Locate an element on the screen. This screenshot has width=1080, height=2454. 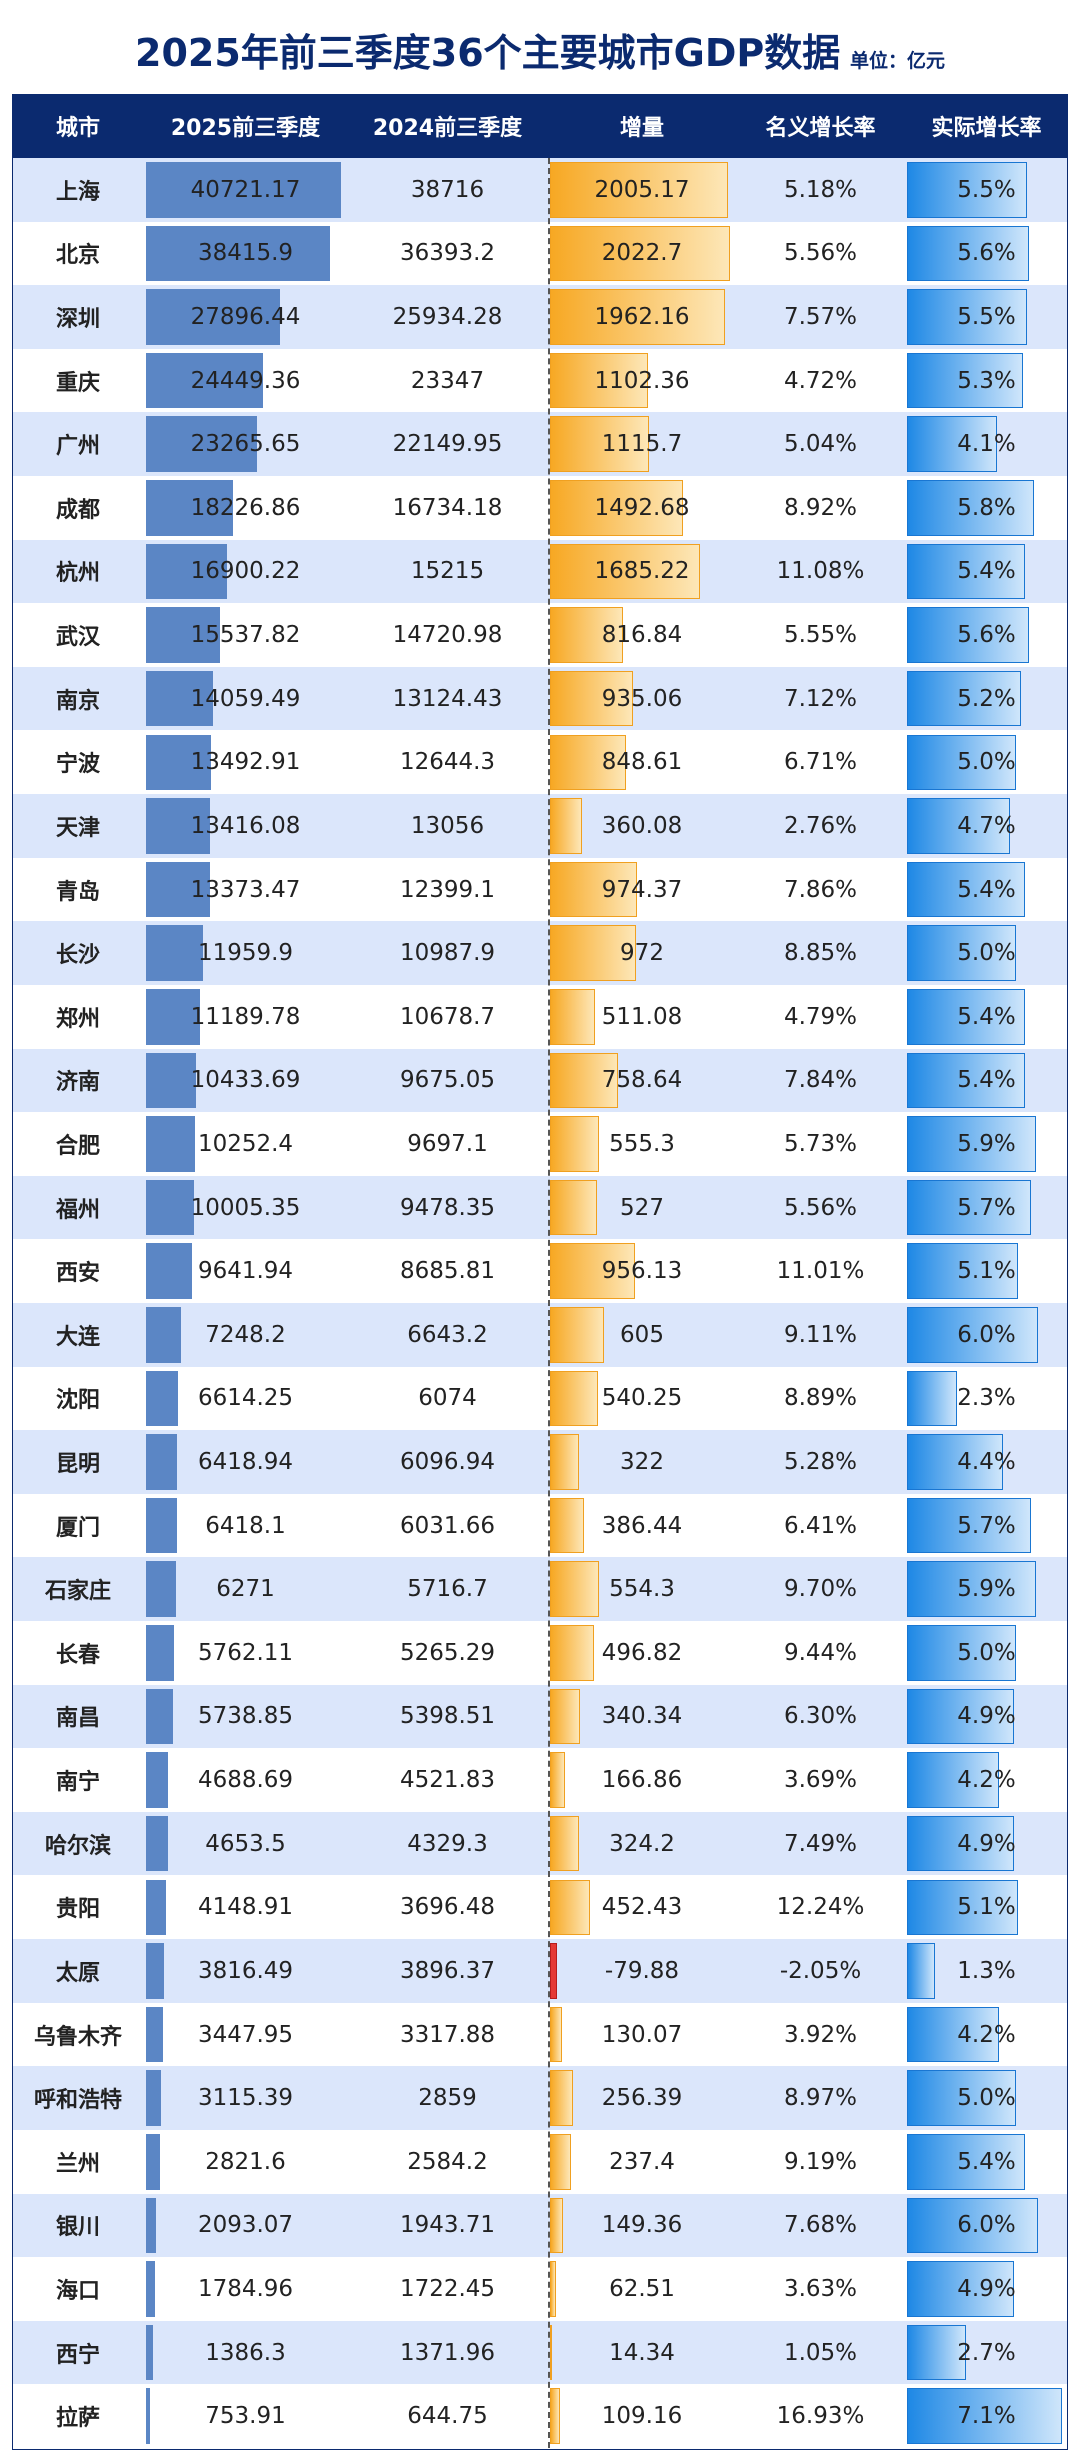
table-cell: 5265.29 is located at coordinates (447, 1652).